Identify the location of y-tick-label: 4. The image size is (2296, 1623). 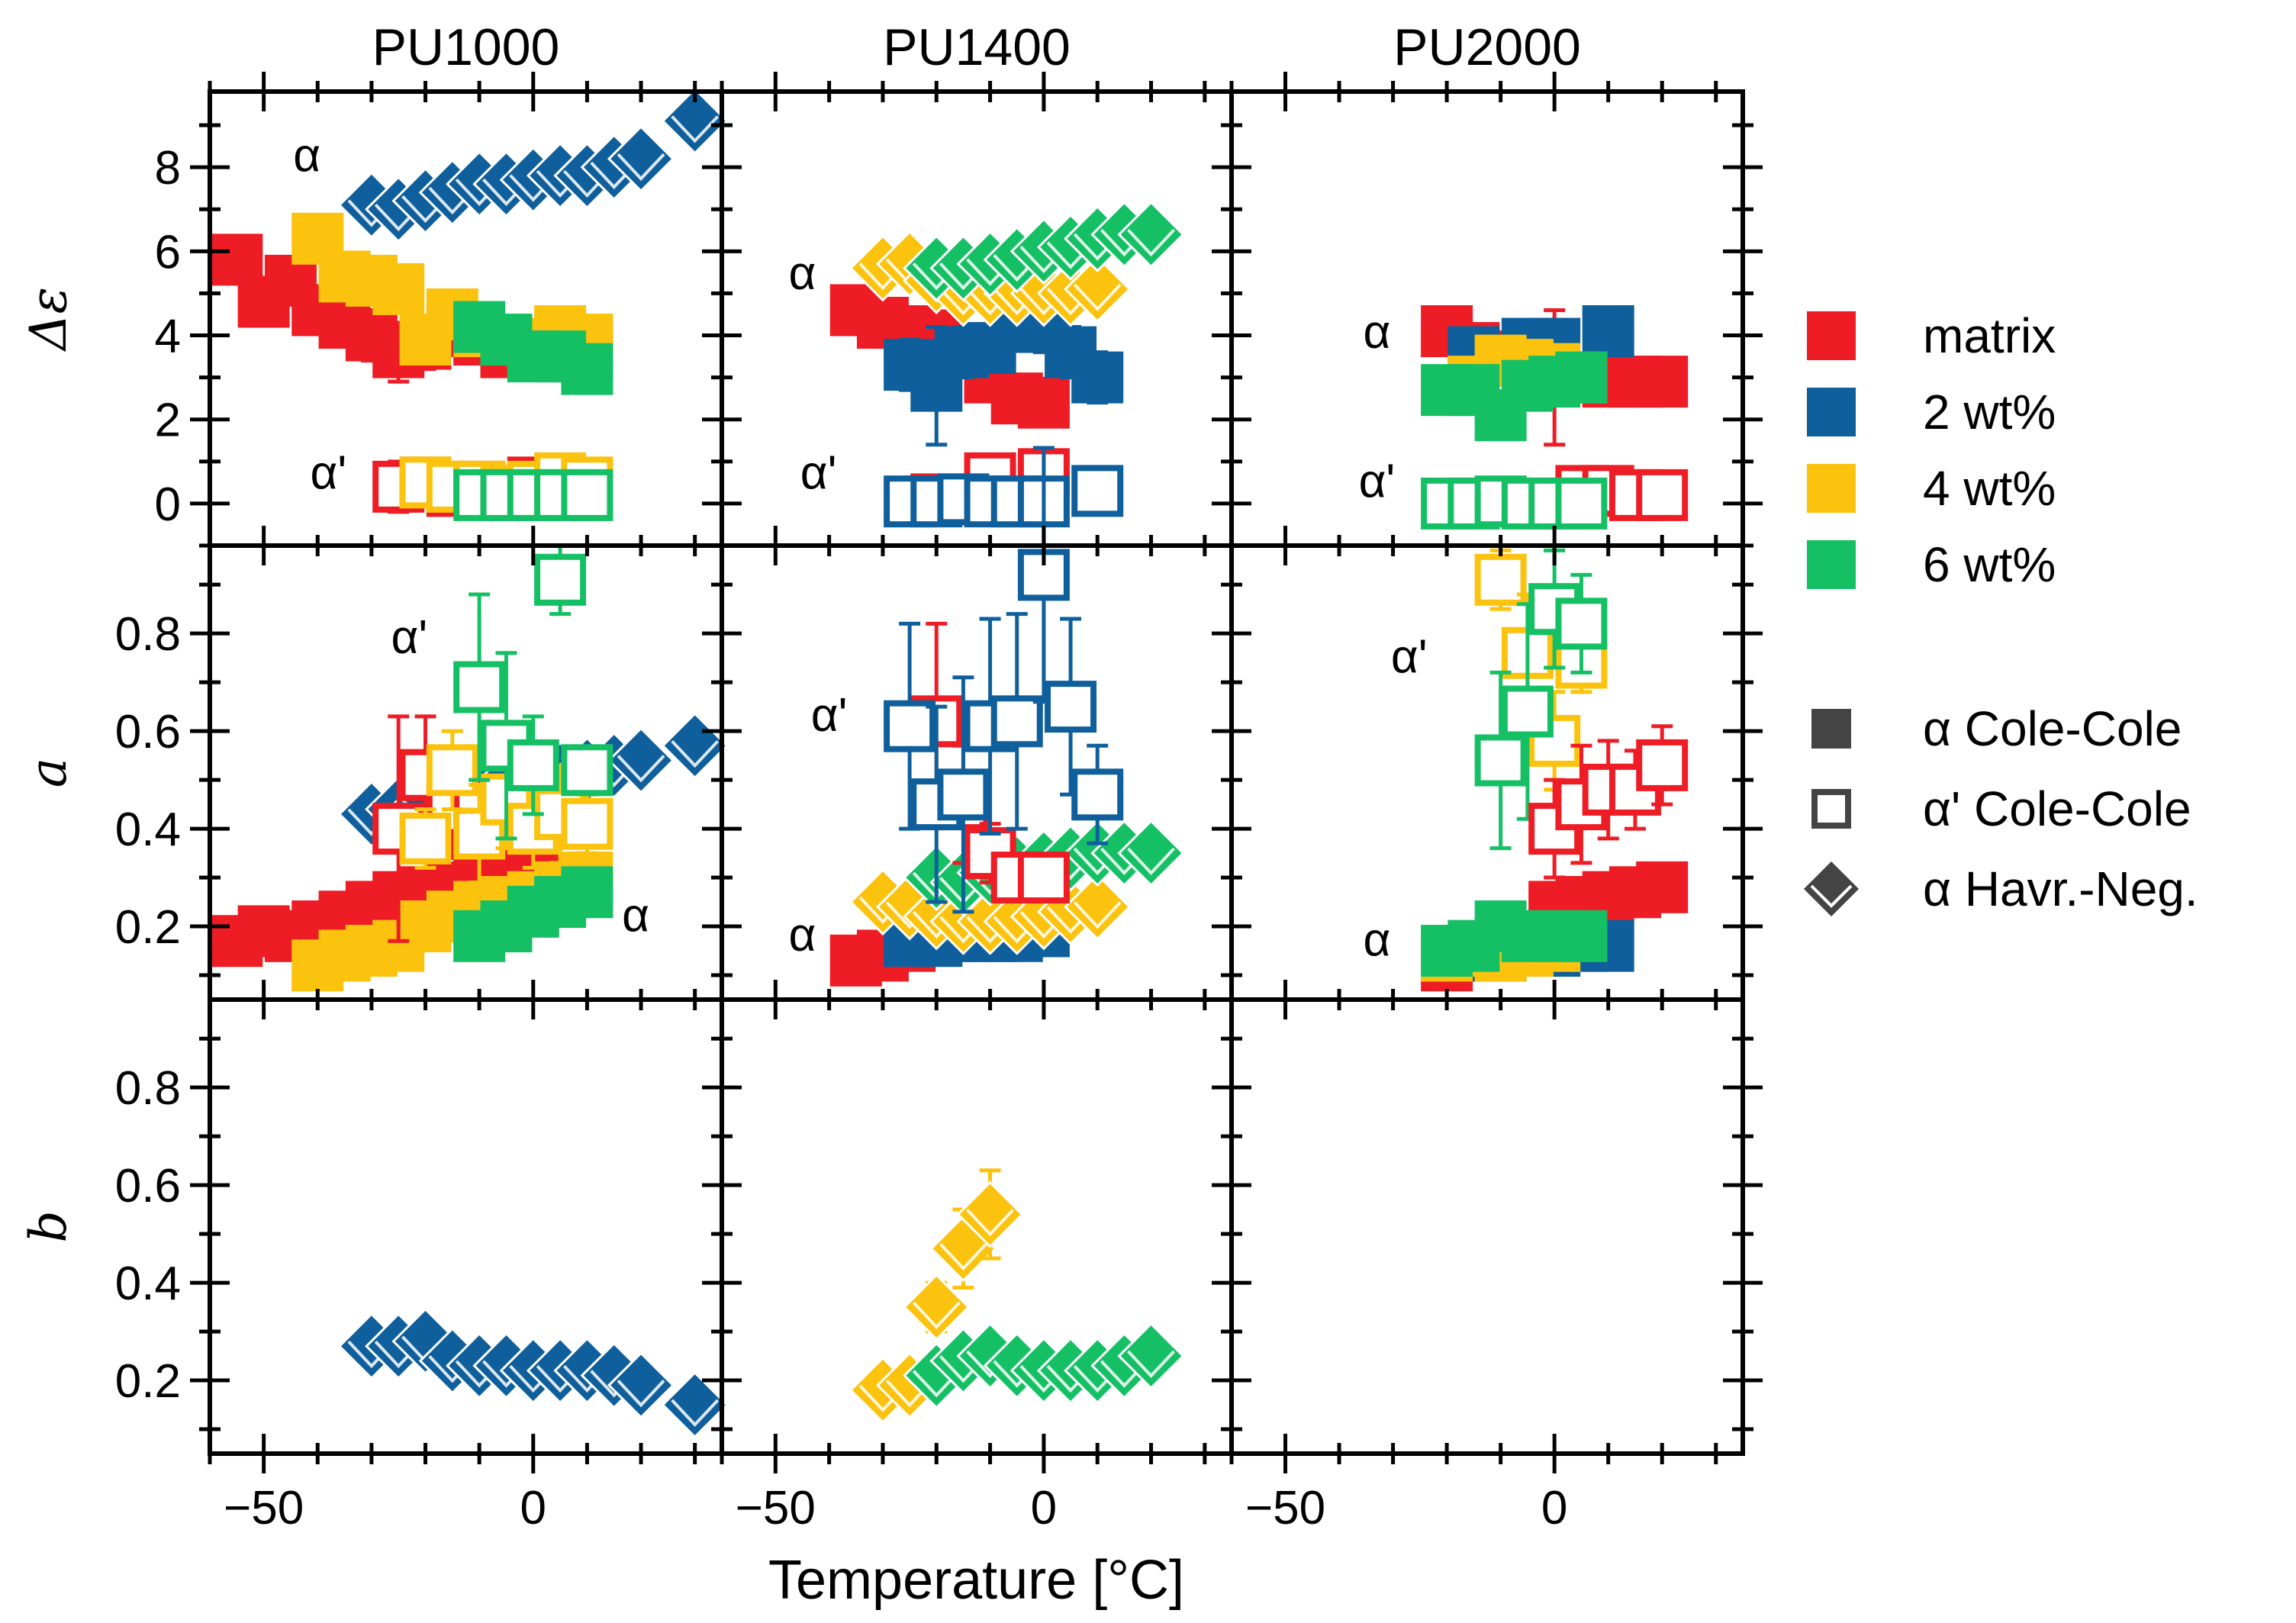
(168, 337).